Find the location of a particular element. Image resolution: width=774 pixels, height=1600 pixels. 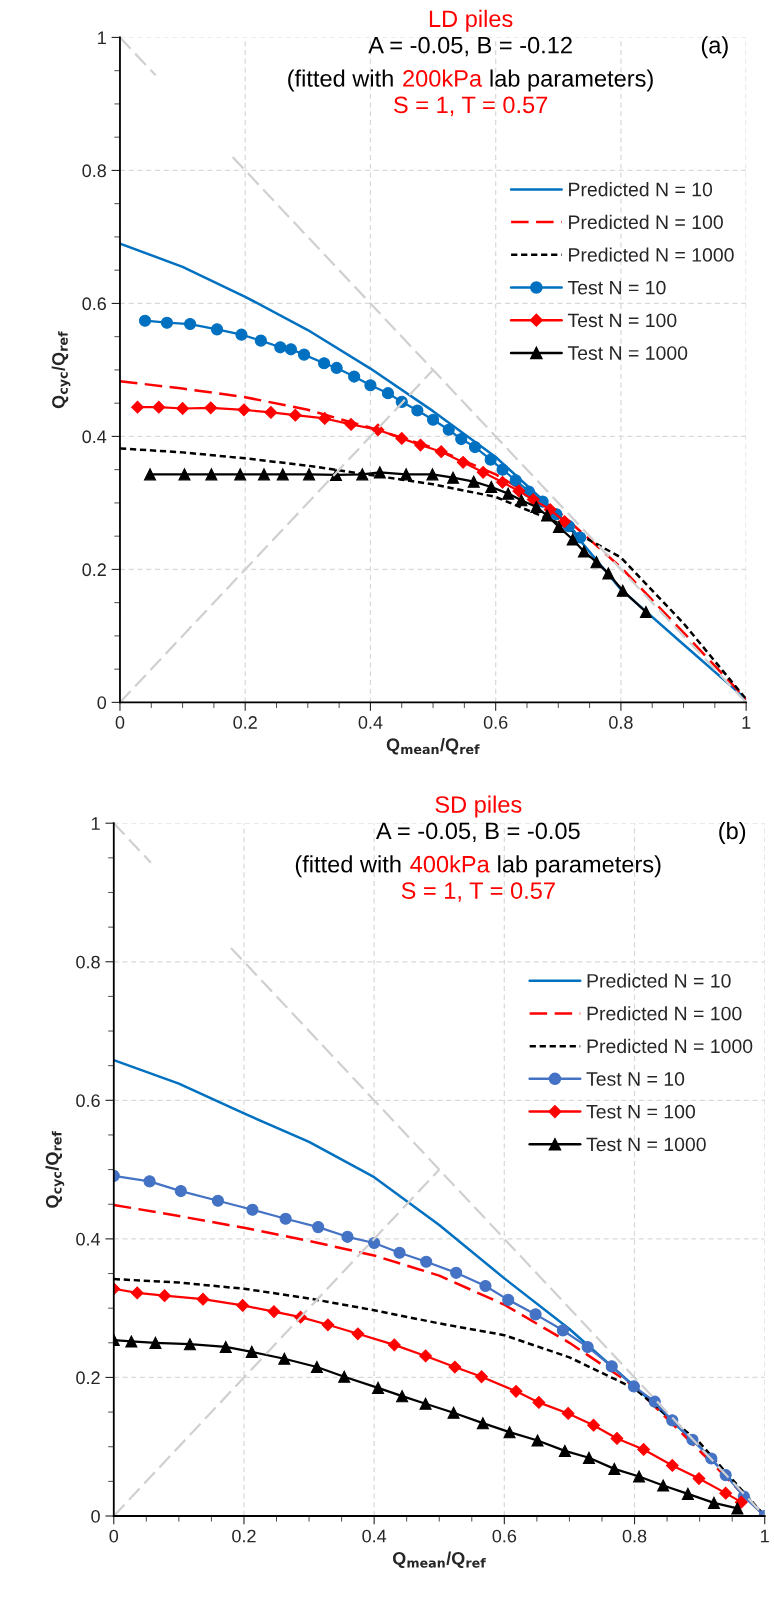

annotation: 400kPa is located at coordinates (450, 864).